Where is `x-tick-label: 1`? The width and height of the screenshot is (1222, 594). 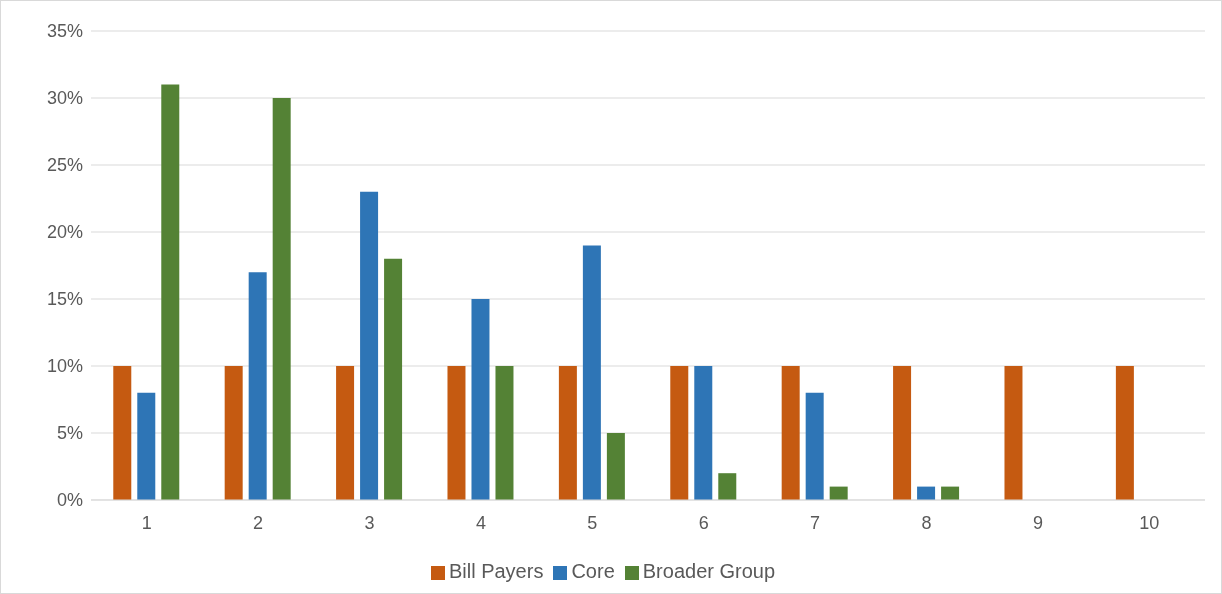
x-tick-label: 1 is located at coordinates (146, 522).